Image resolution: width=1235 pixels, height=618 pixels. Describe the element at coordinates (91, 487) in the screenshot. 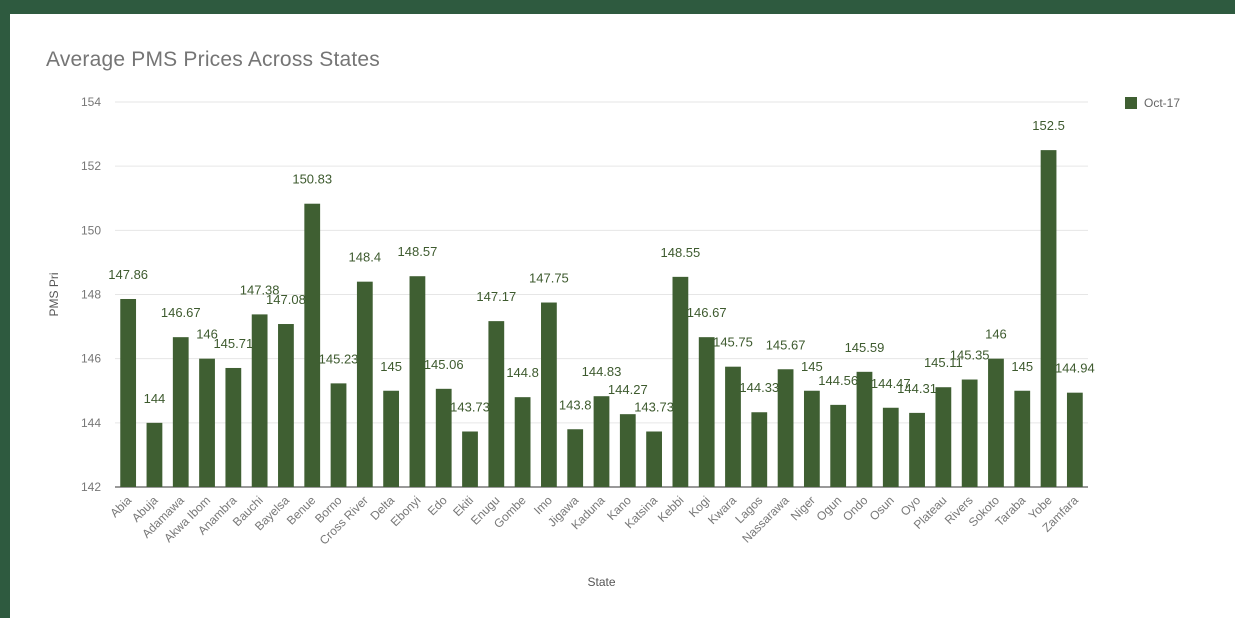

I see `y-tick-label: 142` at that location.